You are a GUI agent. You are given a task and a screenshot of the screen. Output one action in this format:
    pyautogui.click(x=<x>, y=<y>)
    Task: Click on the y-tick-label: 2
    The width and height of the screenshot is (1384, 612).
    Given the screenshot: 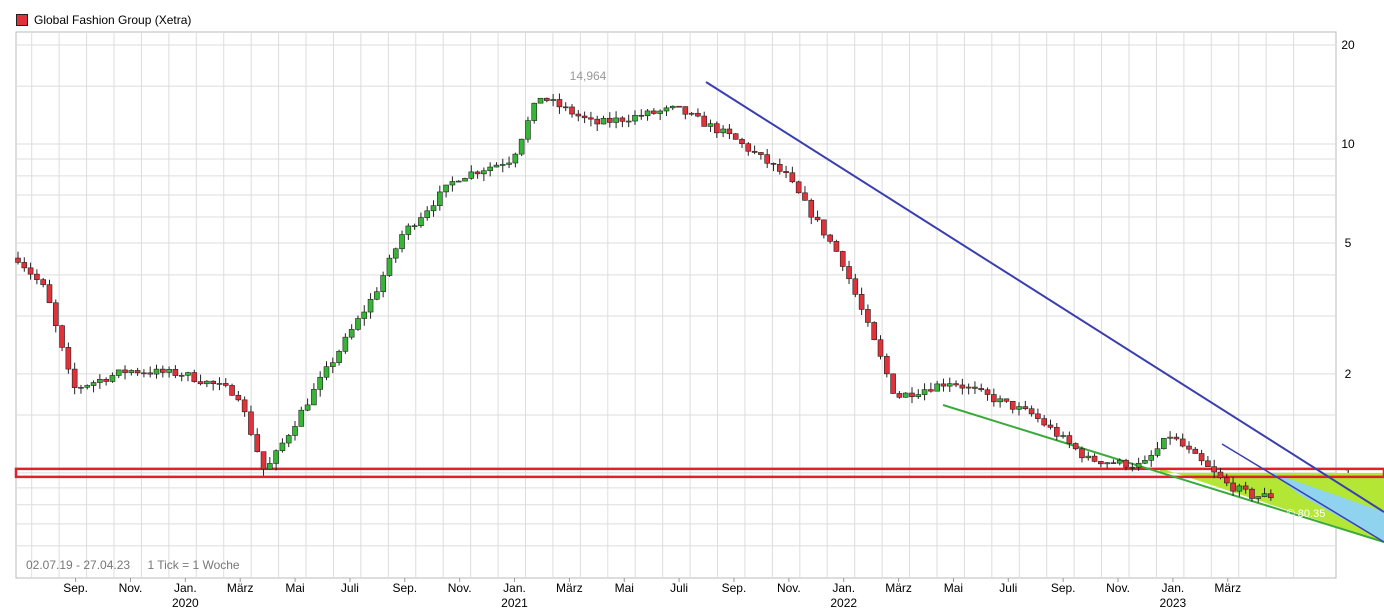 What is the action you would take?
    pyautogui.click(x=1348, y=374)
    